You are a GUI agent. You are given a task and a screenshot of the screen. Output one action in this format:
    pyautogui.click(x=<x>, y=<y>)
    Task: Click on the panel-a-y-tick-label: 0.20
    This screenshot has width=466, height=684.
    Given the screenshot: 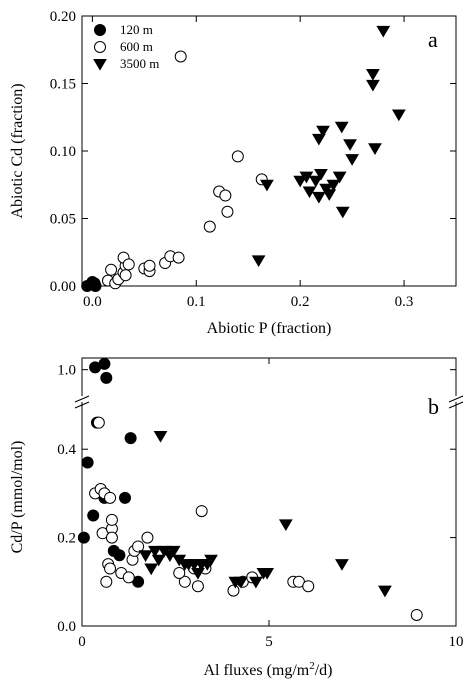 What is the action you would take?
    pyautogui.click(x=63, y=17)
    